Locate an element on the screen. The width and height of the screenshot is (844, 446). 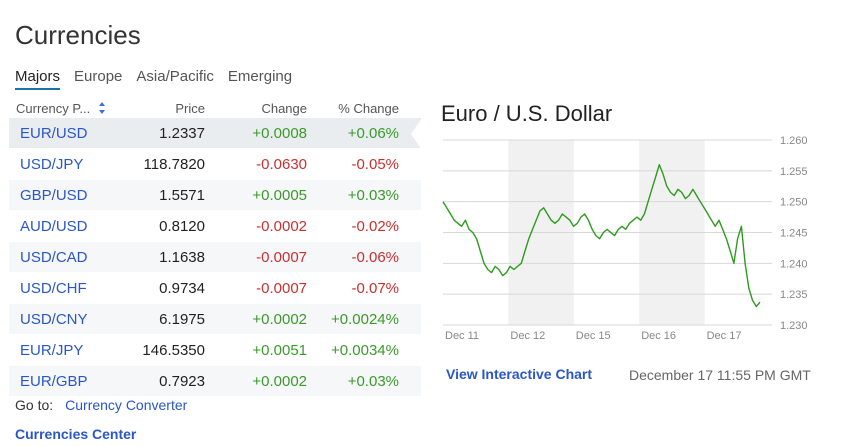
table-row: EUR/JPY 146.5350 +0.0051 +0.0034% is located at coordinates (215, 350).